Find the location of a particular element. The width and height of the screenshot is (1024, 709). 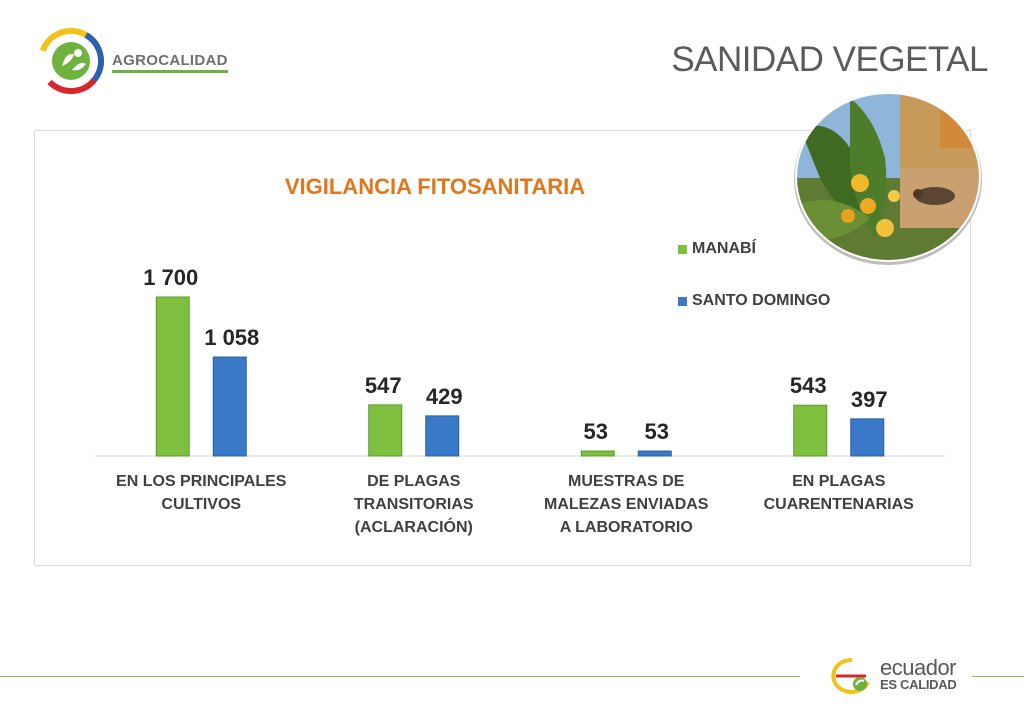

brand-line-2: ES CALIDAD is located at coordinates (918, 684).